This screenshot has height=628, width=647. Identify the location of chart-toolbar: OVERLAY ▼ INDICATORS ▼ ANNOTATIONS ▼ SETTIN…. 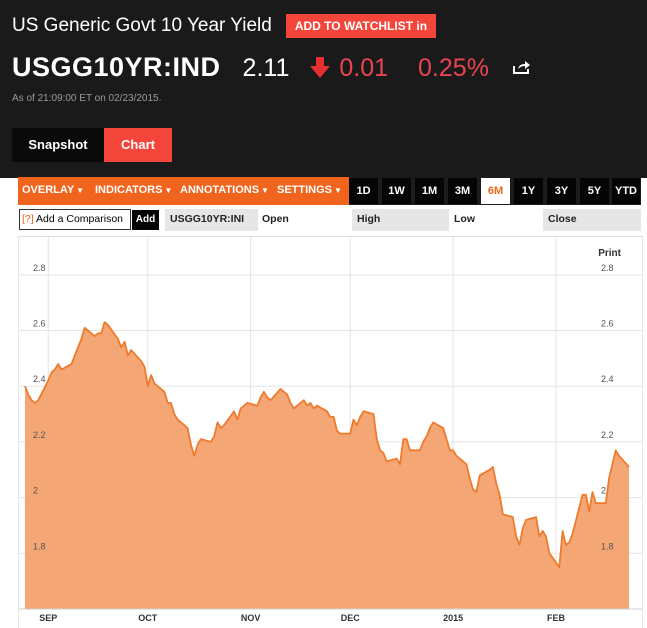
(329, 191).